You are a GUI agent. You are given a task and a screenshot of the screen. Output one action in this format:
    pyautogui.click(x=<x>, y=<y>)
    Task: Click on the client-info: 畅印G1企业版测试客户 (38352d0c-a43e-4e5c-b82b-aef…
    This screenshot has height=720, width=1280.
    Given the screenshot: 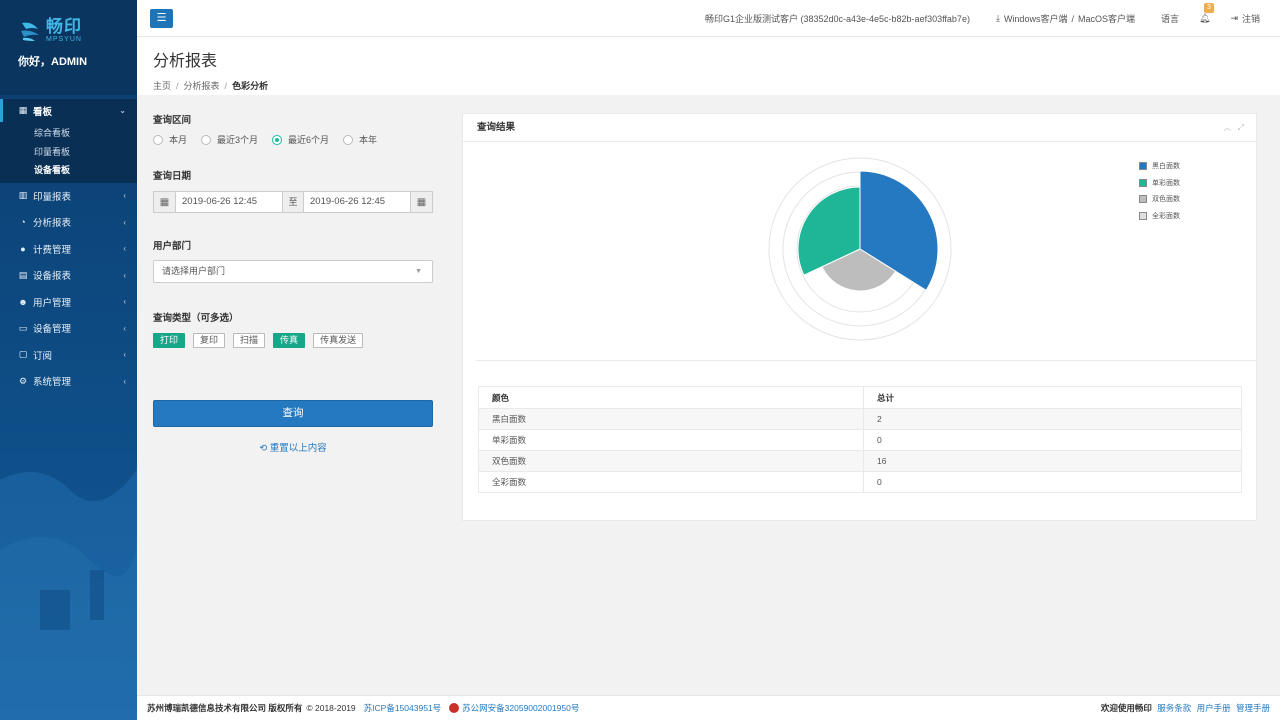 What is the action you would take?
    pyautogui.click(x=837, y=18)
    